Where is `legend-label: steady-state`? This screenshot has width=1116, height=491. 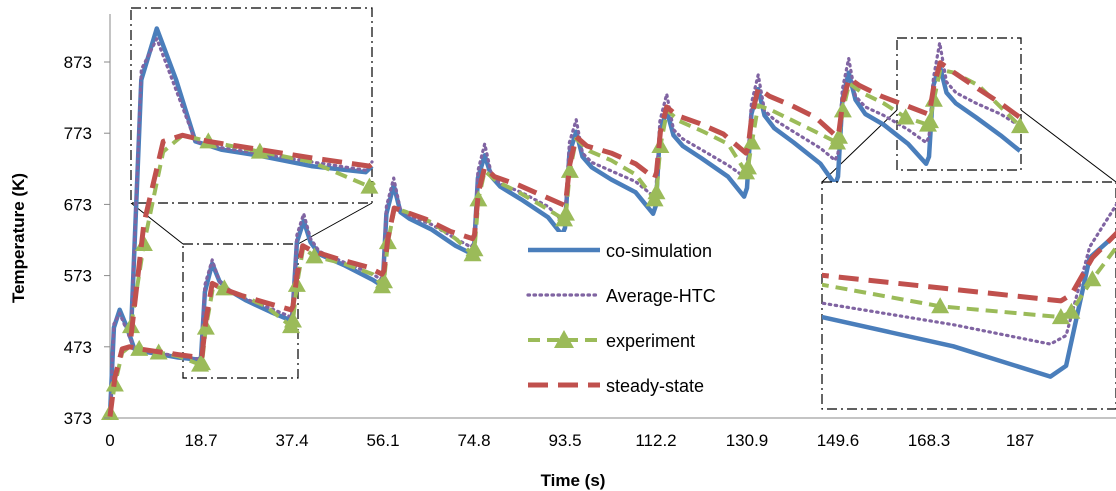
legend-label: steady-state is located at coordinates (655, 386).